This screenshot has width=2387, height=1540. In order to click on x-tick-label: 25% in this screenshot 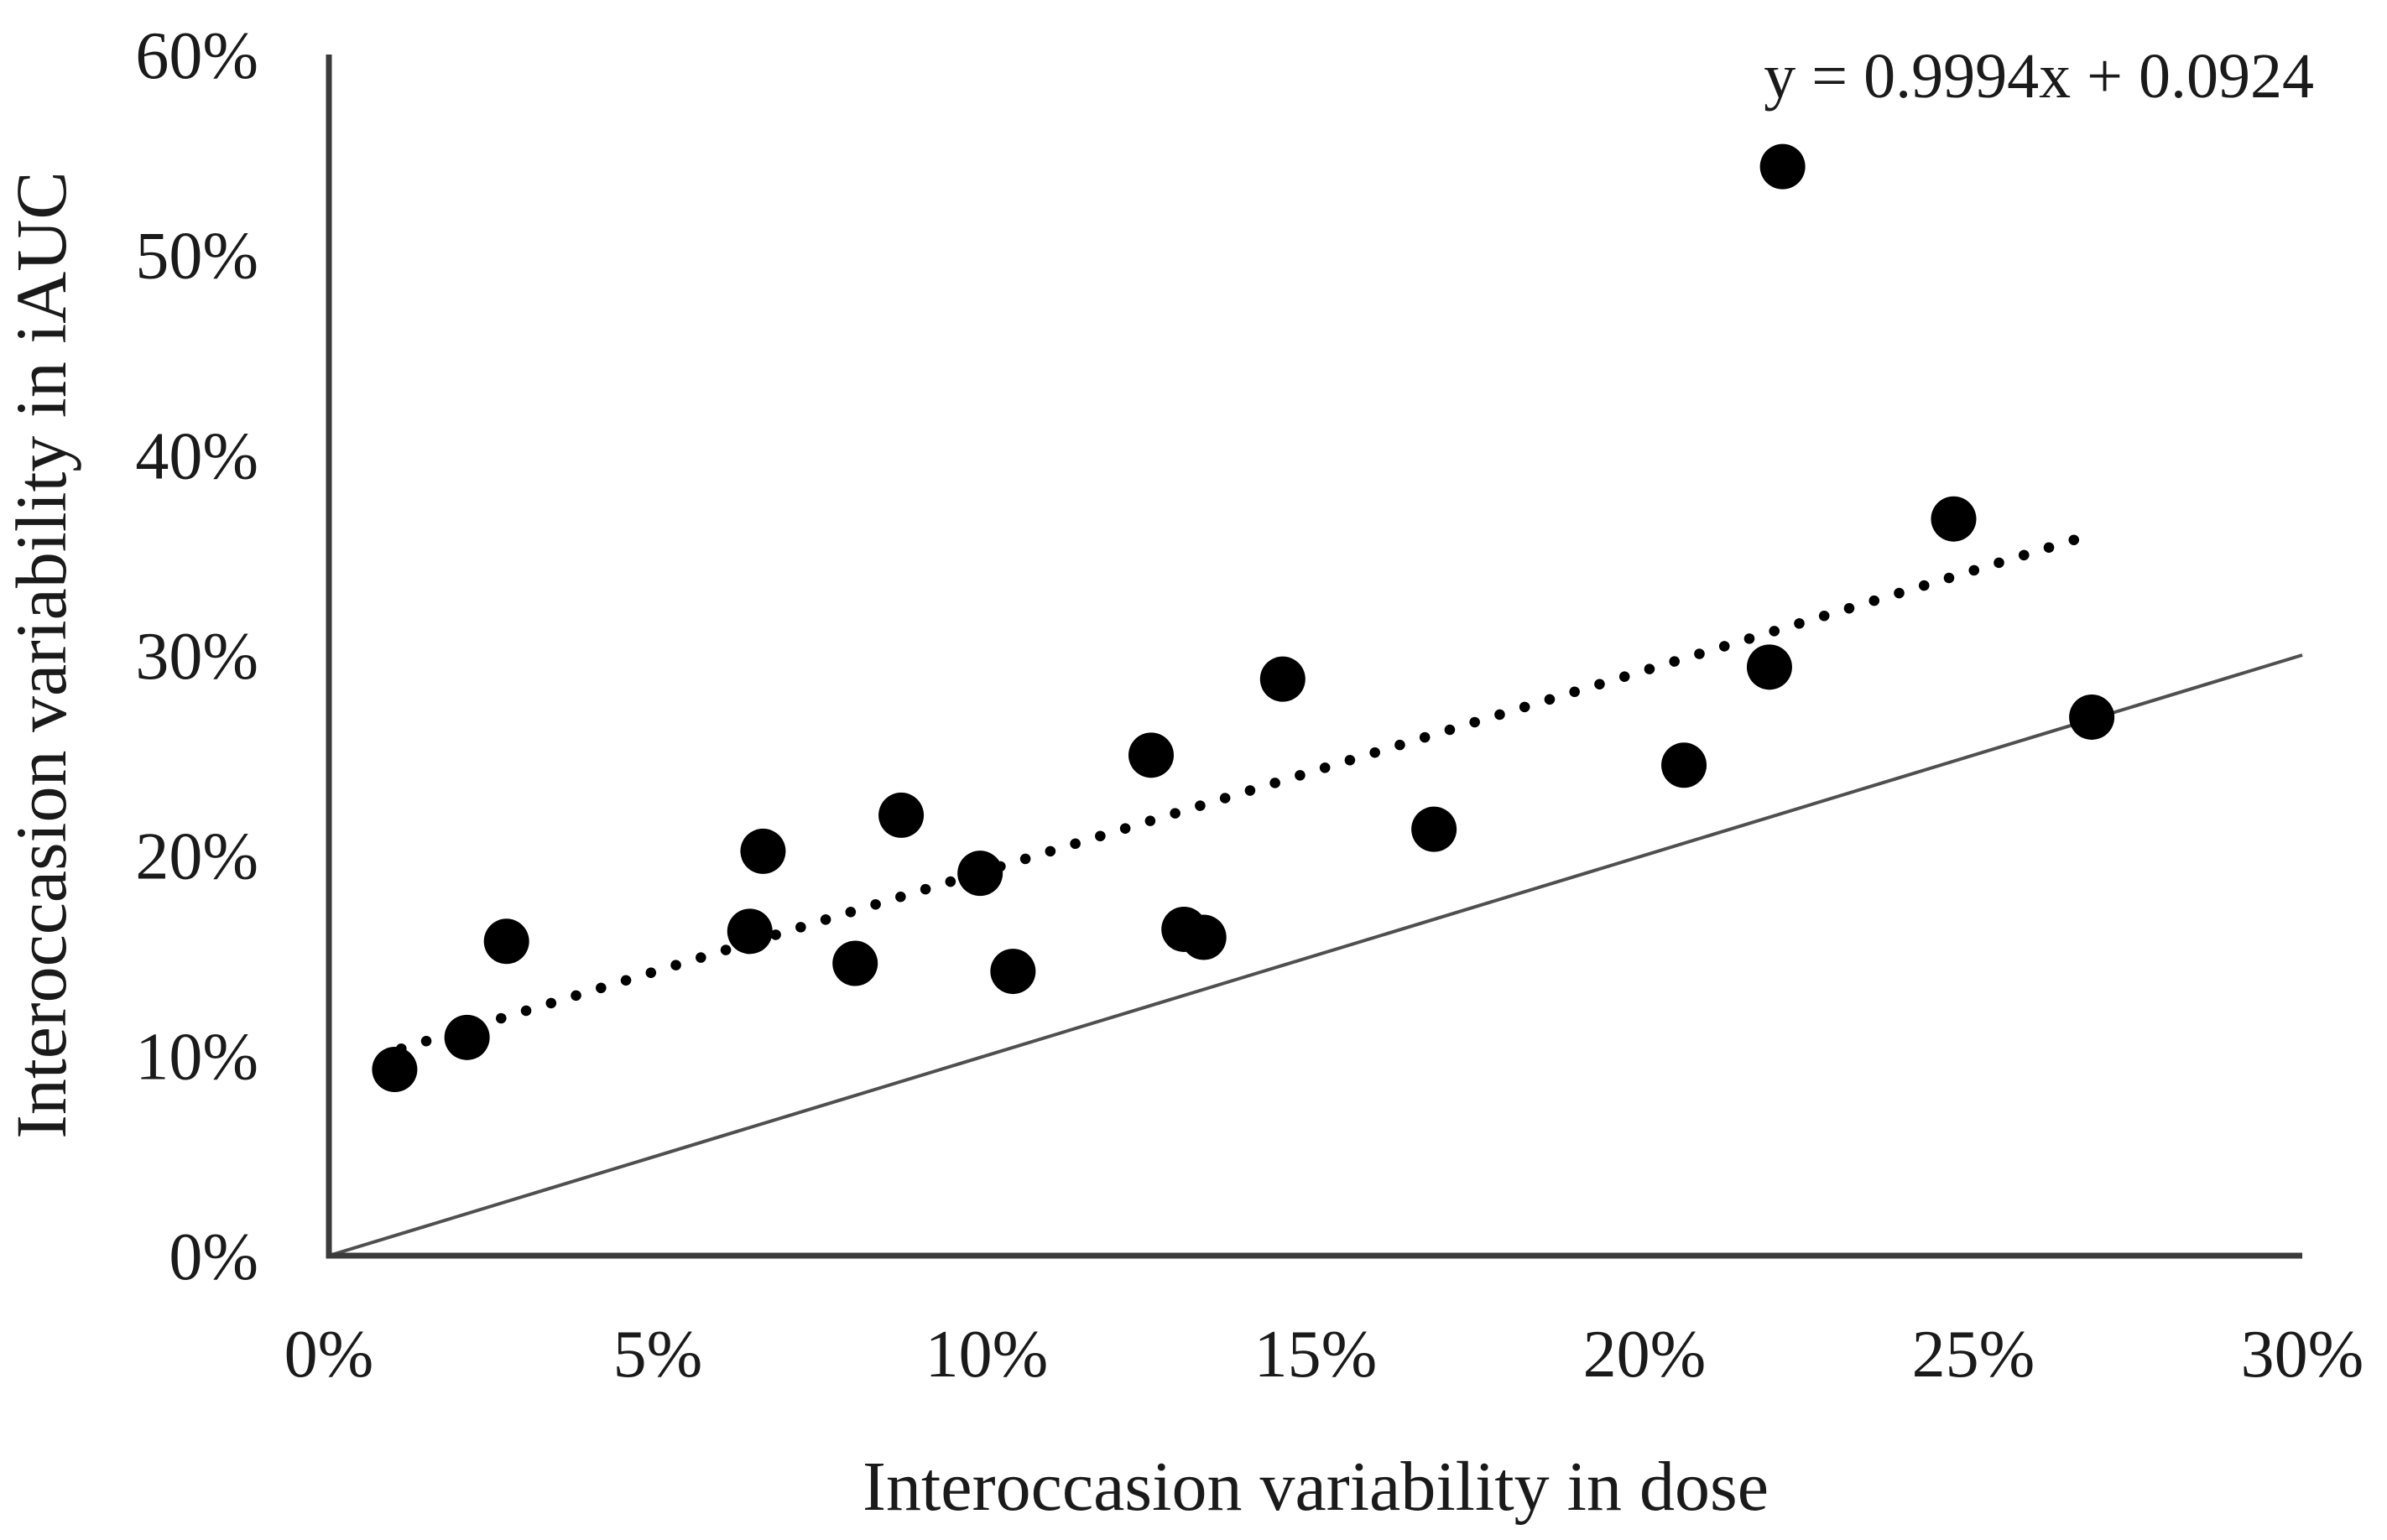, I will do `click(1973, 1355)`.